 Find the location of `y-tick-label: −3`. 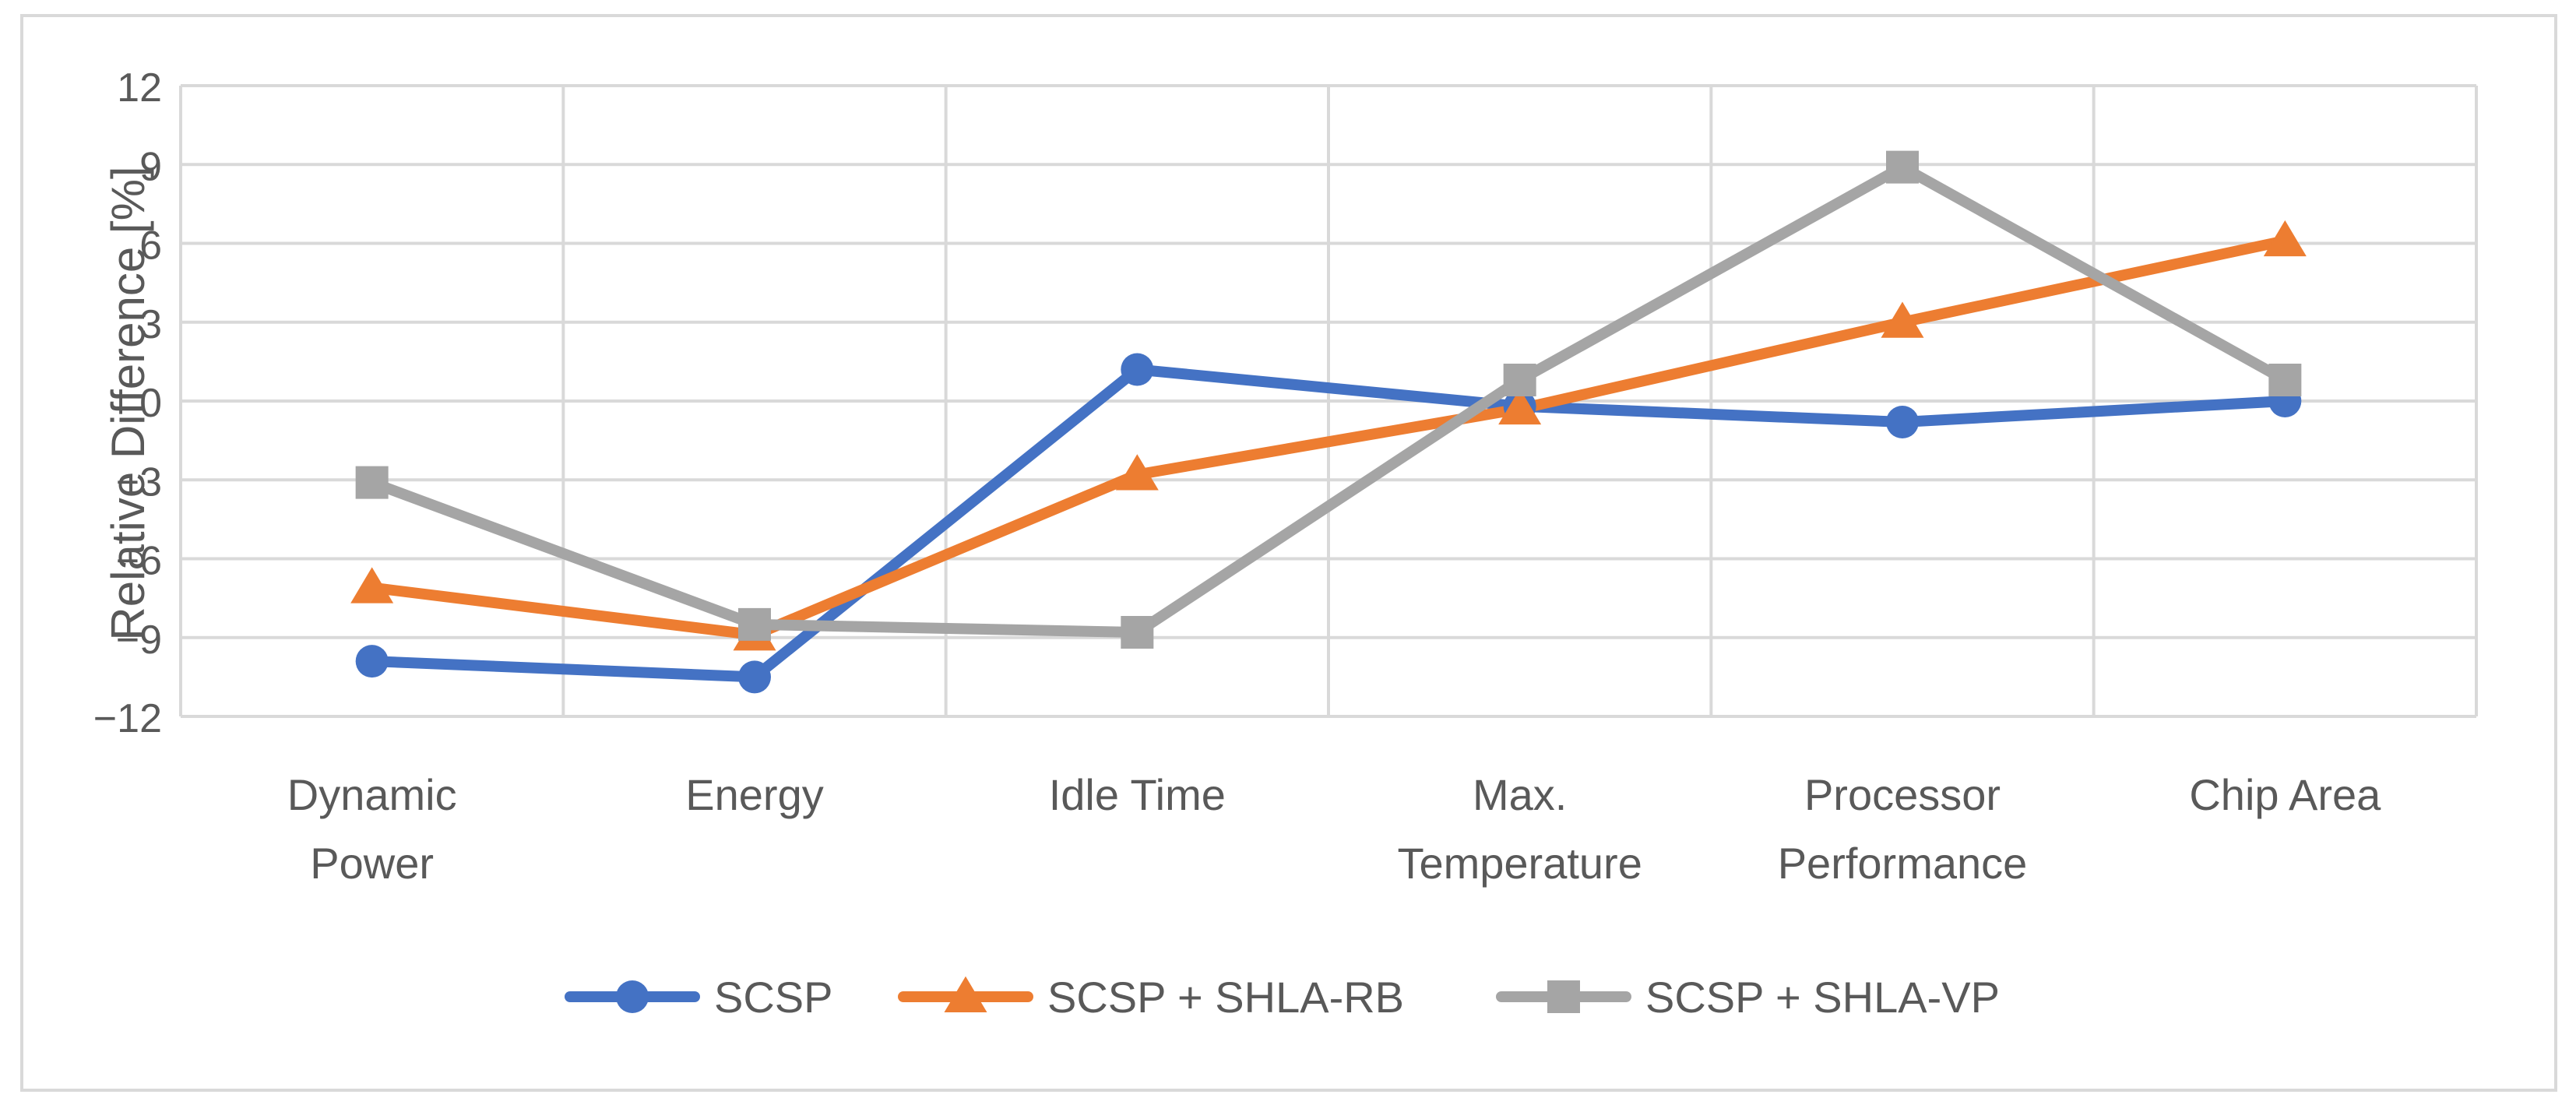

y-tick-label: −3 is located at coordinates (139, 482).